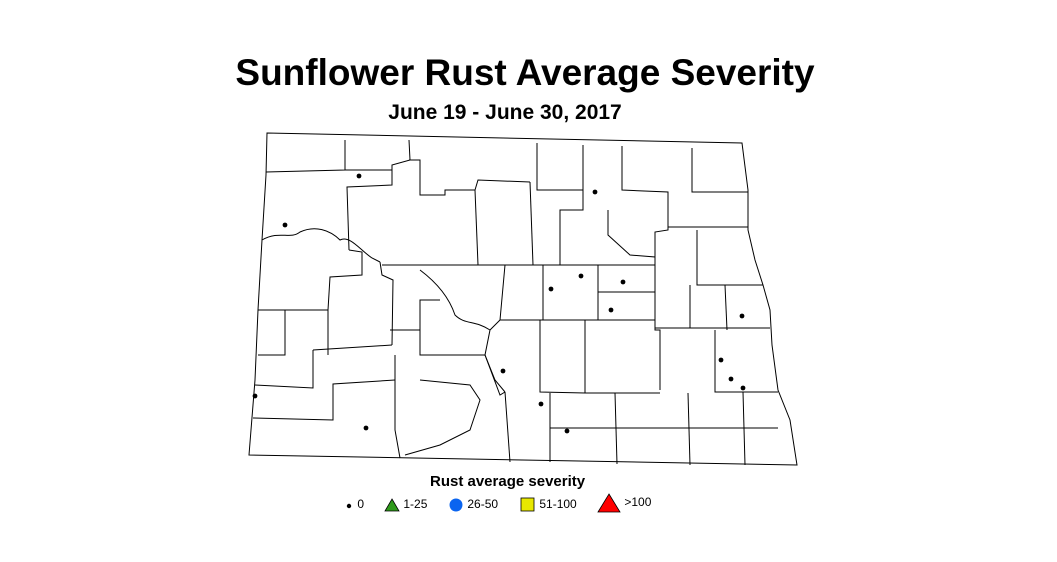 This screenshot has width=1057, height=562. What do you see at coordinates (349, 506) in the screenshot?
I see `small-dot-icon` at bounding box center [349, 506].